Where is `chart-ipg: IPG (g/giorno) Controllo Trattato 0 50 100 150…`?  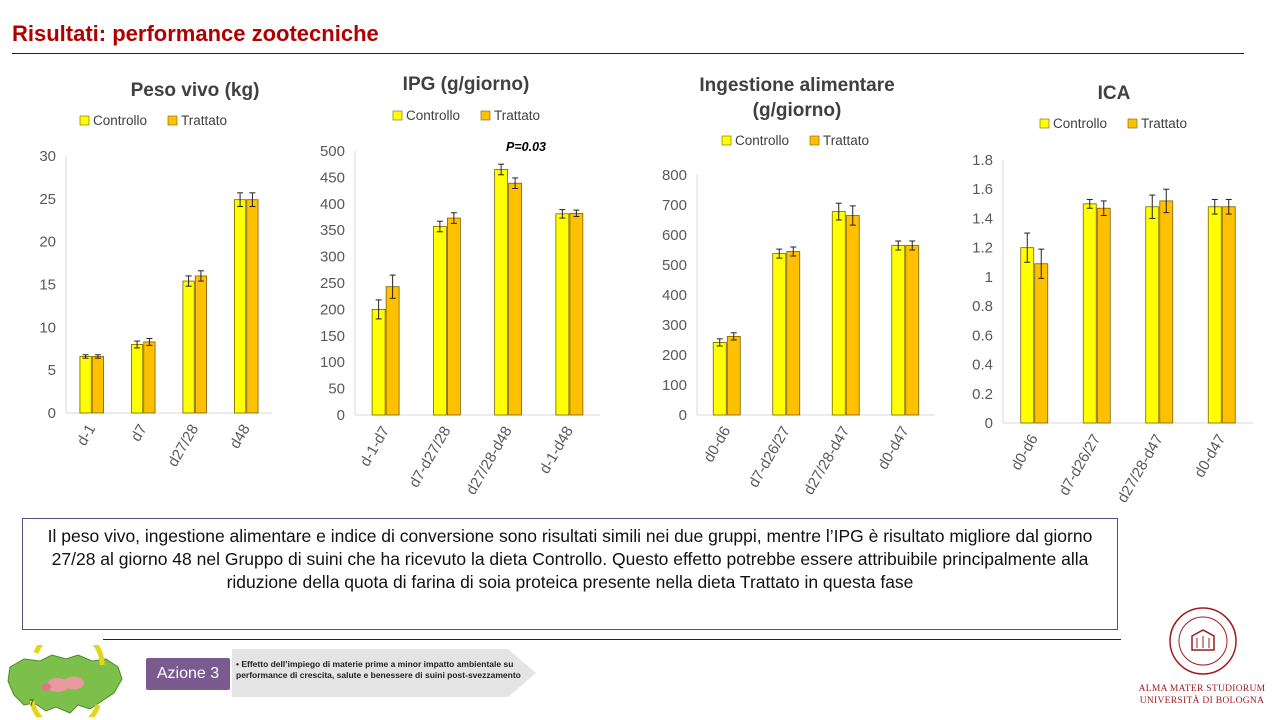
chart-ipg: IPG (g/giorno) Controllo Trattato 0 50 100 150… is located at coordinates (460, 286).